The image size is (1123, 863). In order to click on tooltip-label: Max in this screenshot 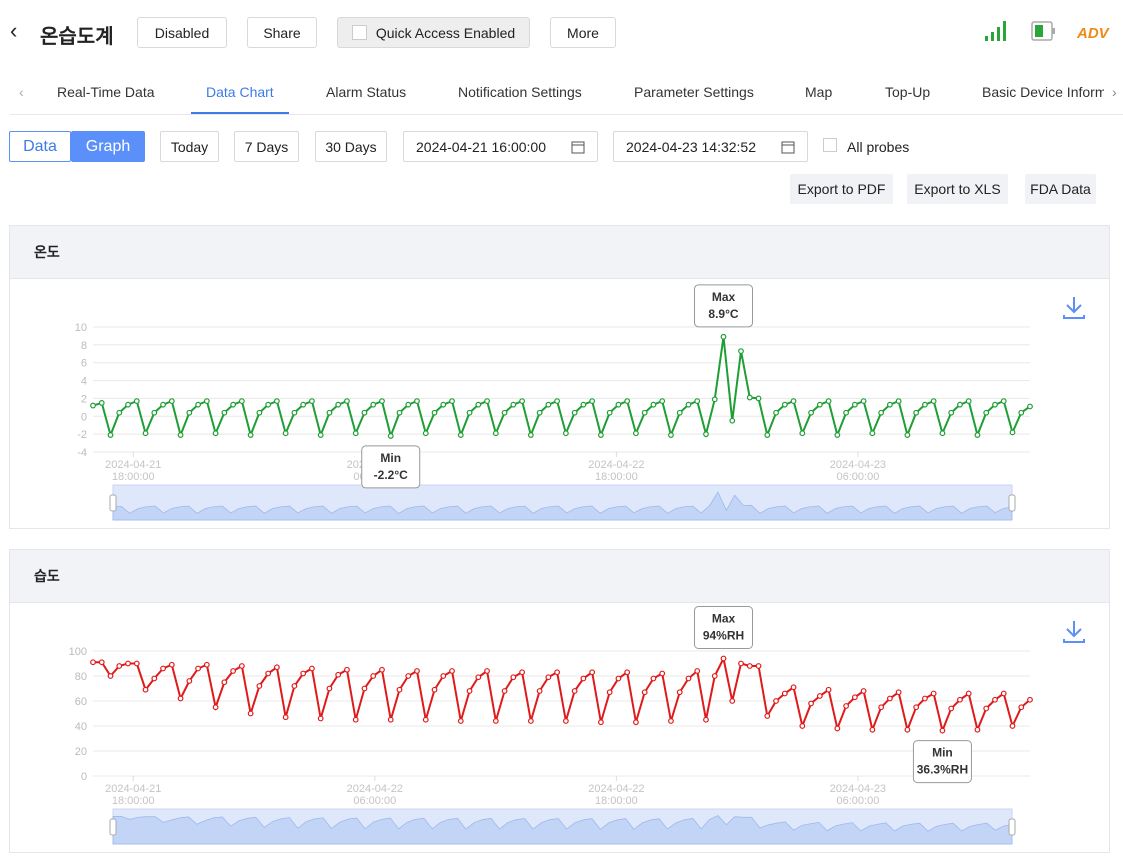, I will do `click(724, 619)`.